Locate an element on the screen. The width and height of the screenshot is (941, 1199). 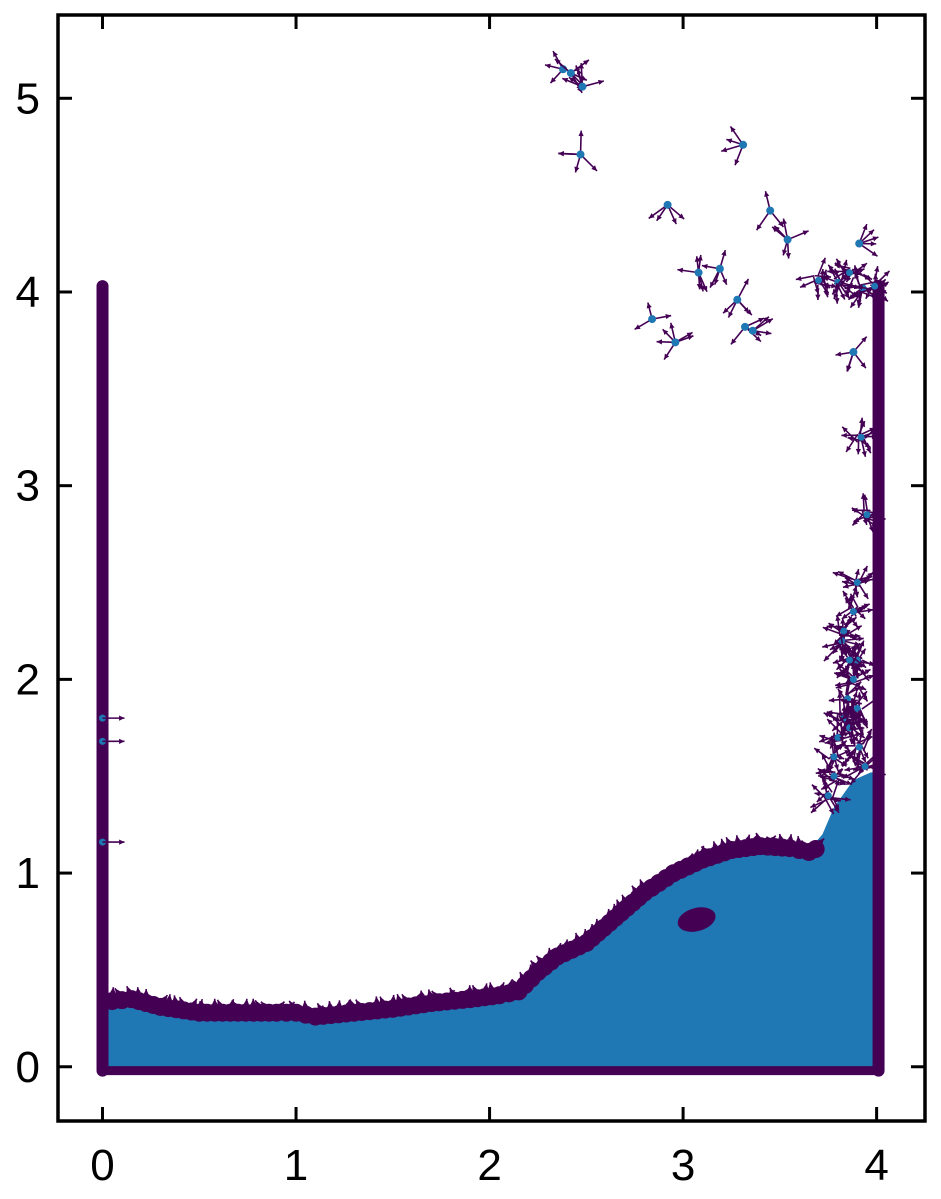
y-tick-label: 0 is located at coordinates (28, 1067).